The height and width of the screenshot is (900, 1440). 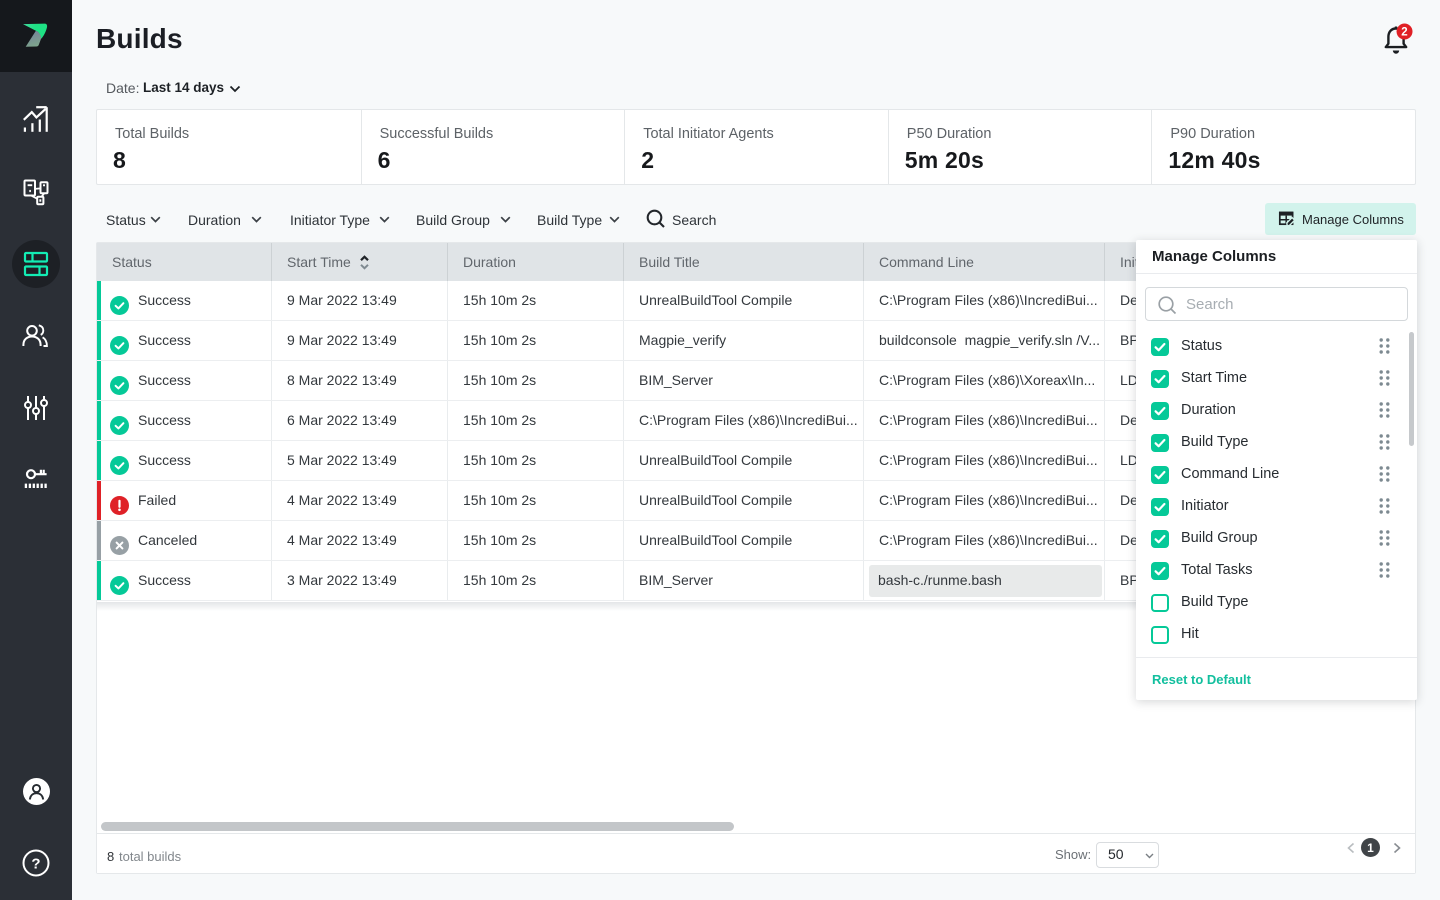 I want to click on svg-text: 2, so click(x=1404, y=33).